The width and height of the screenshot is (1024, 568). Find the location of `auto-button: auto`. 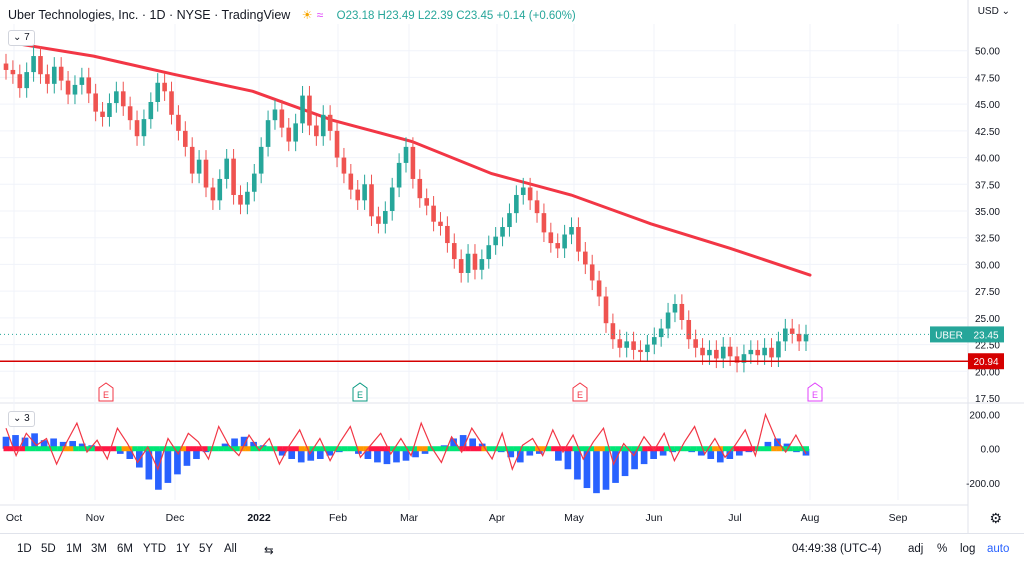

auto-button: auto is located at coordinates (998, 549).